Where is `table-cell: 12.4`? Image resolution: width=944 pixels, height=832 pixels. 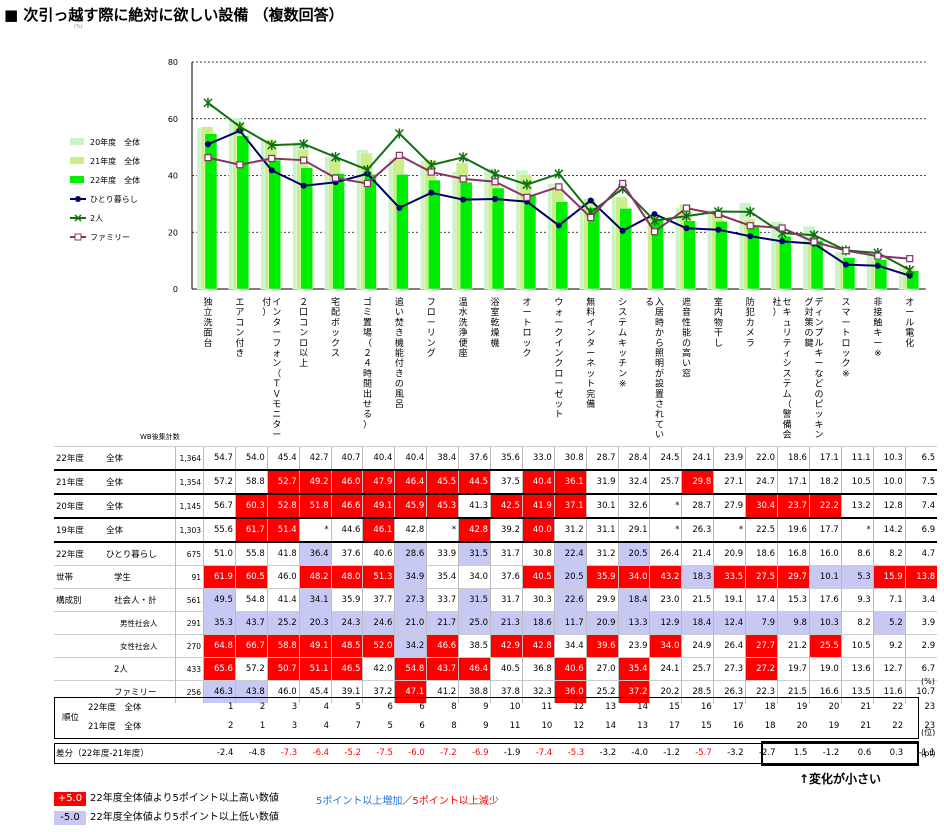 table-cell: 12.4 is located at coordinates (729, 623).